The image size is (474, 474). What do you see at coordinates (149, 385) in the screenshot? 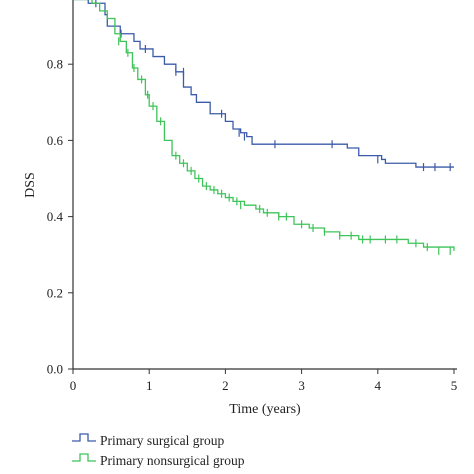
I see `x-tick-label: 1` at bounding box center [149, 385].